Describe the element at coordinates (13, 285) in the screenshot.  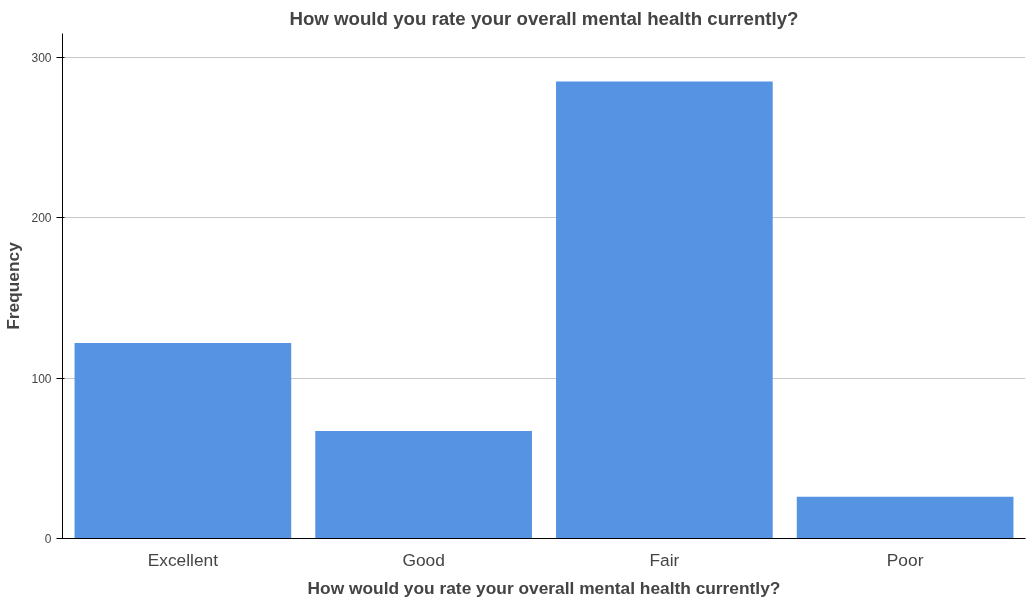
I see `y-axis-title: Frequency` at that location.